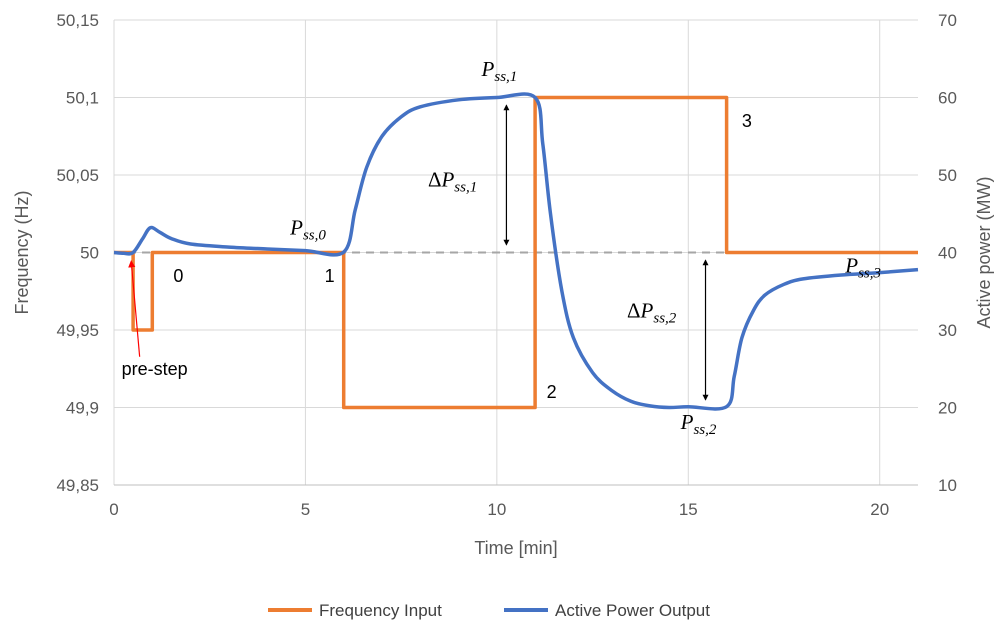 This screenshot has width=1000, height=626. Describe the element at coordinates (652, 313) in the screenshot. I see `math-label: ΔPss,2` at that location.